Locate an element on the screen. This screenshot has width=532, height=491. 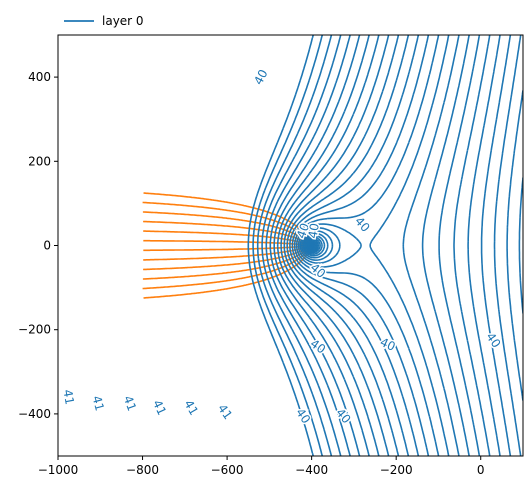
x-tick-label: −800 is located at coordinates (142, 470).